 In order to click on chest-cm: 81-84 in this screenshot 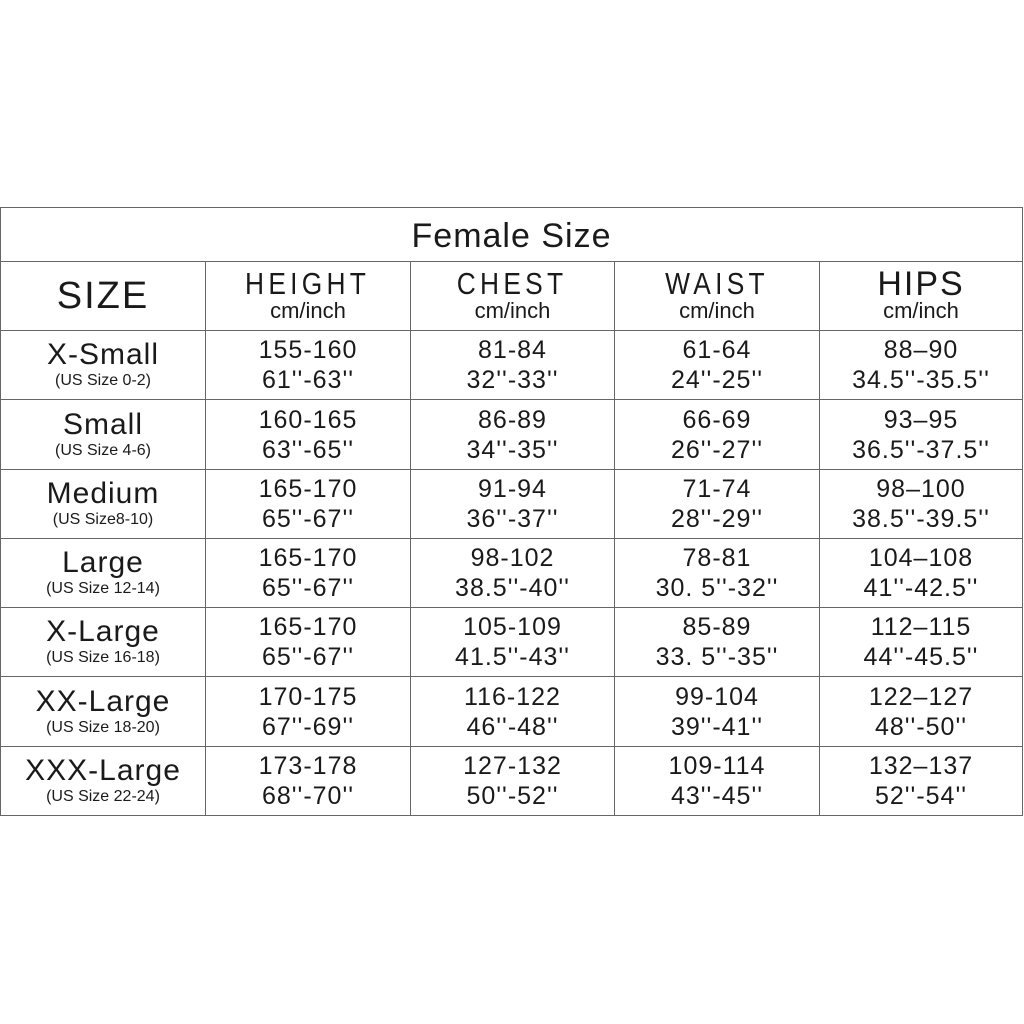, I will do `click(512, 350)`.